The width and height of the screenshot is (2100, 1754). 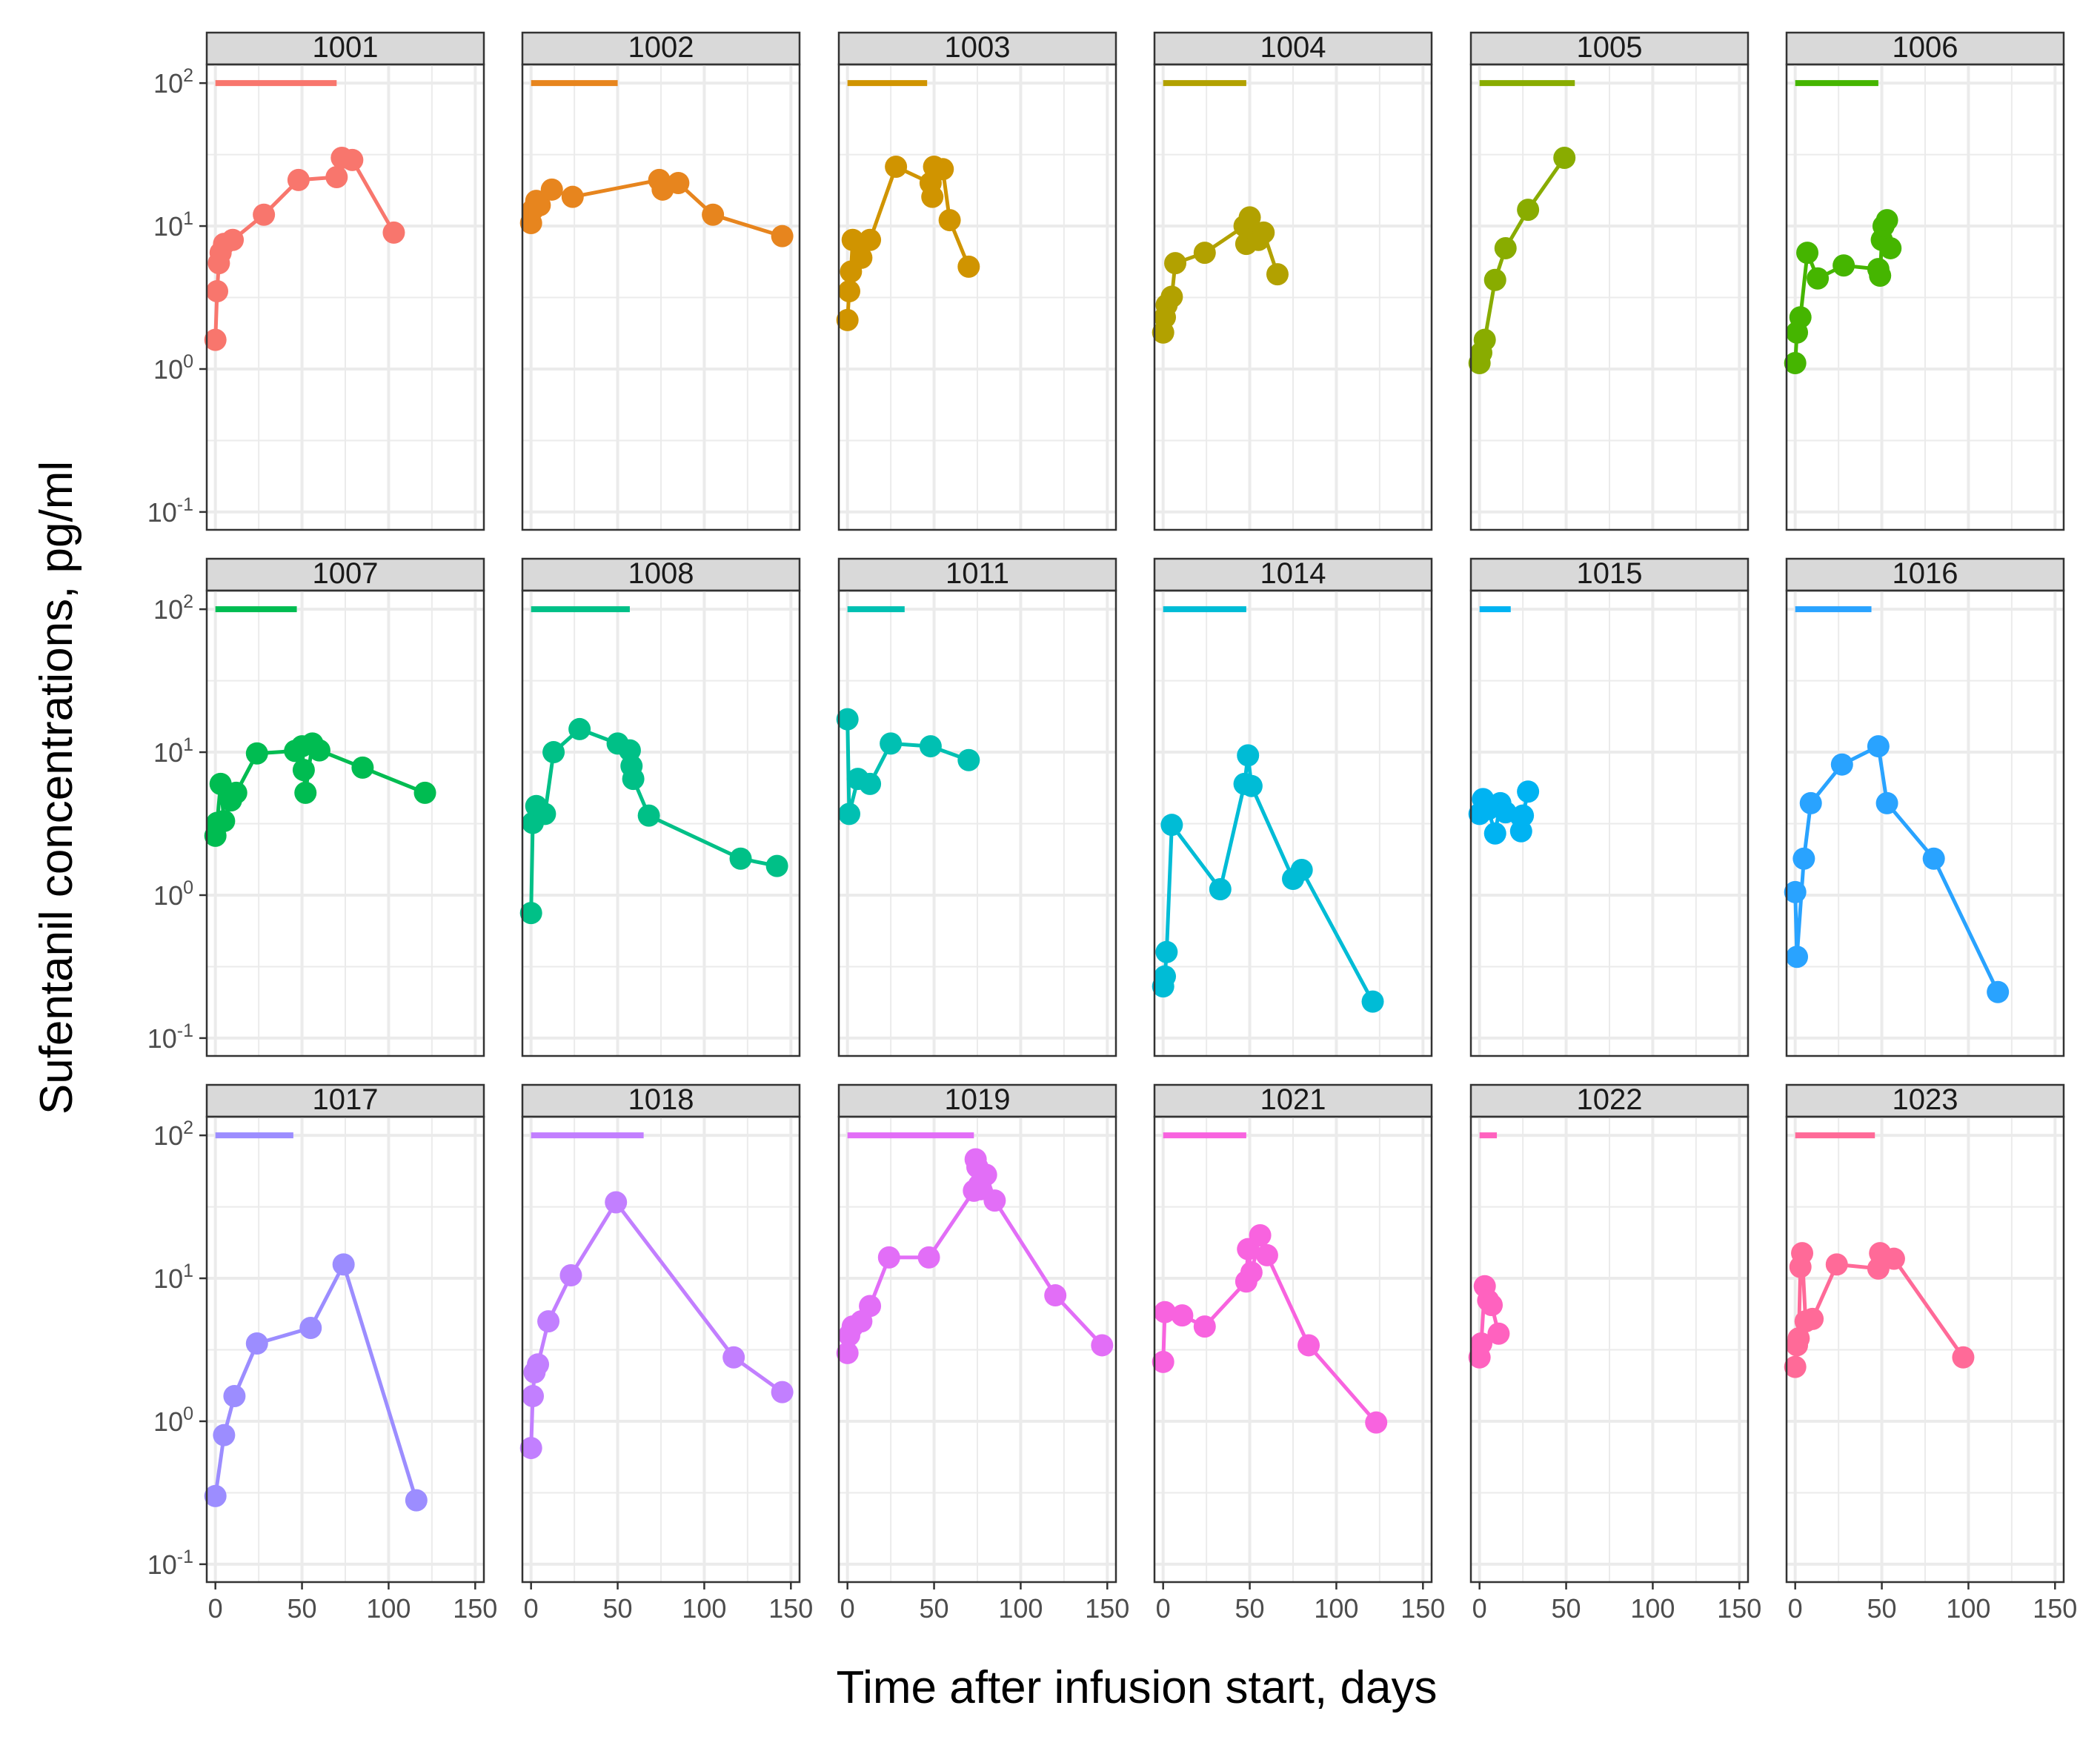 I want to click on panel-1016: 1016, so click(x=1925, y=807).